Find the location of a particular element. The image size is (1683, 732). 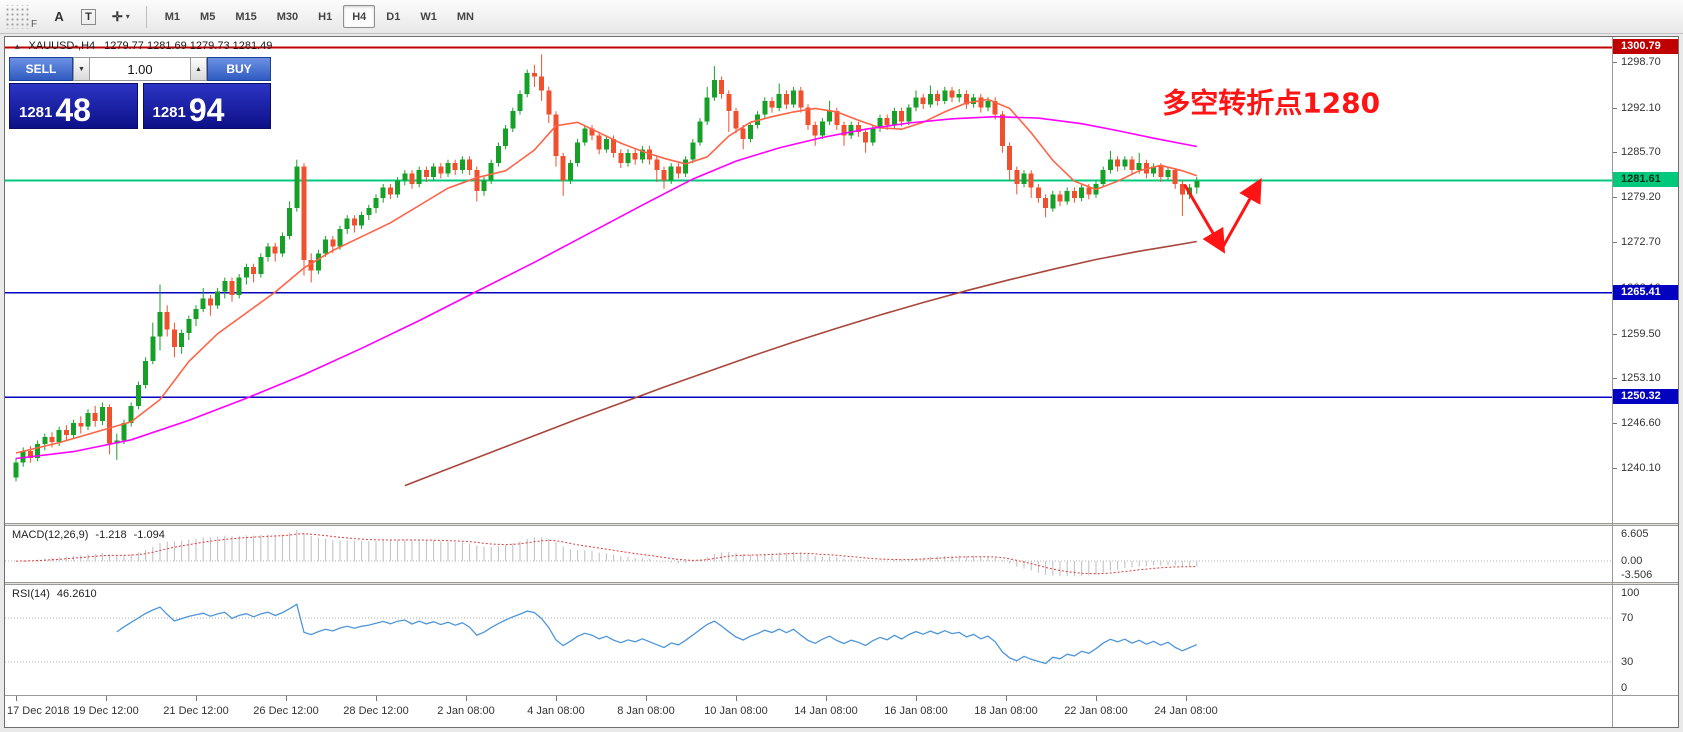

bid-quote: 1281 48 is located at coordinates (73, 106).